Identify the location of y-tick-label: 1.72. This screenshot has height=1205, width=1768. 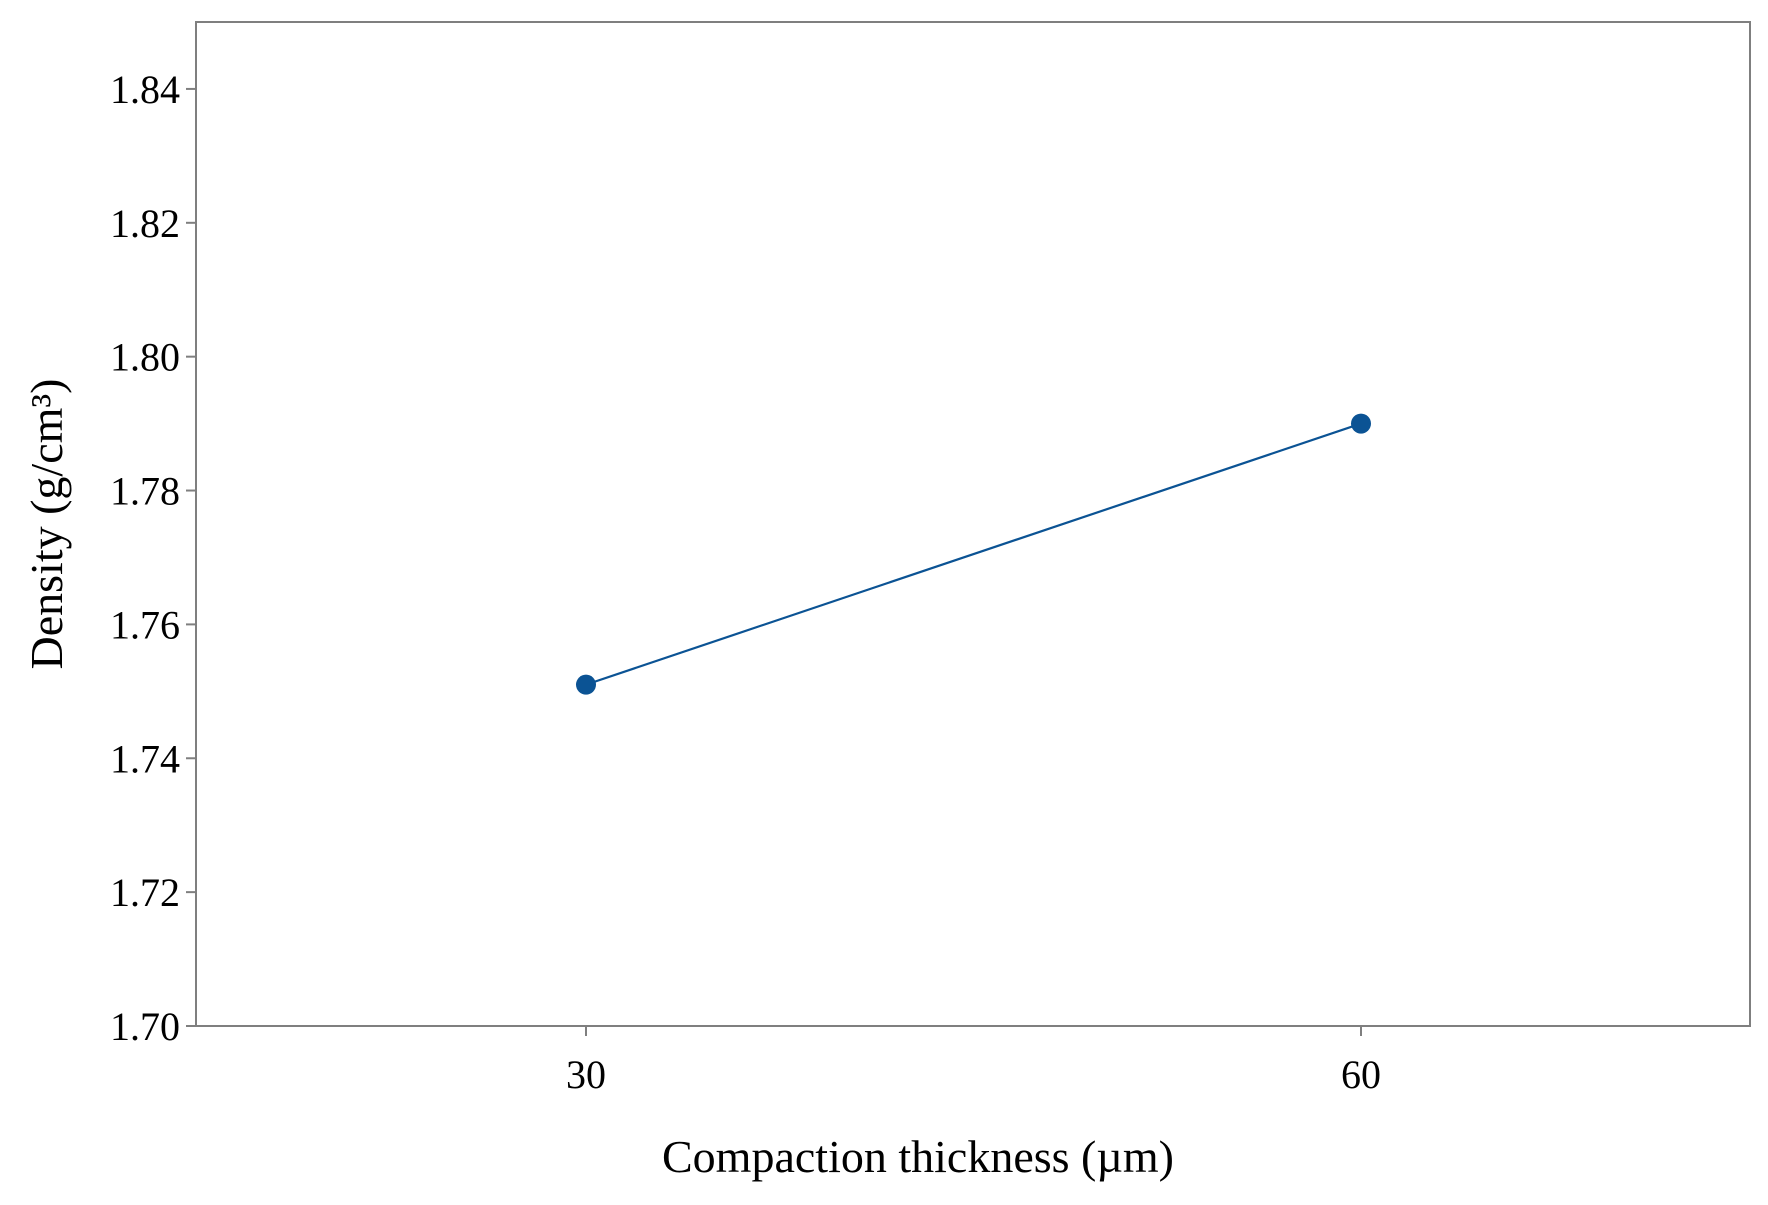
(145, 892).